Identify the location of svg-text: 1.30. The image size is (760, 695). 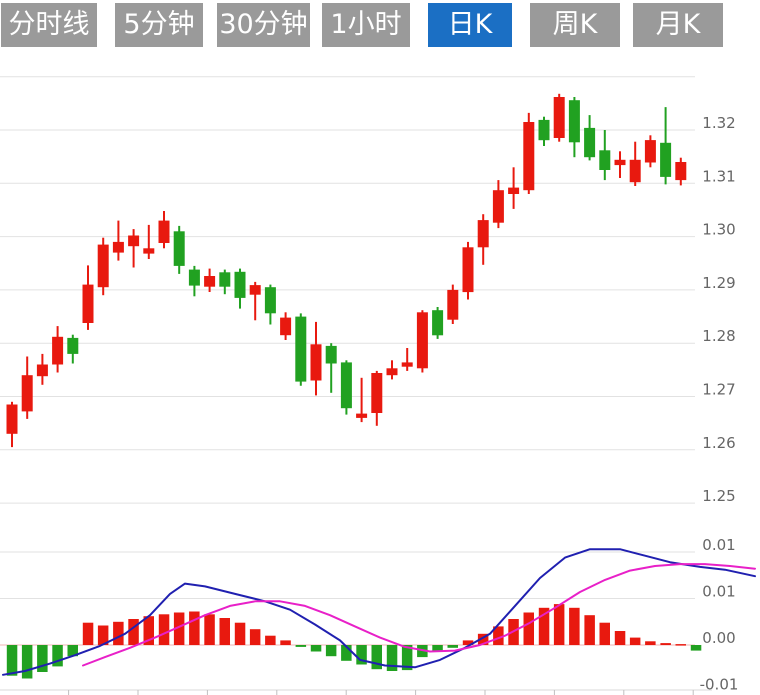
(718, 230).